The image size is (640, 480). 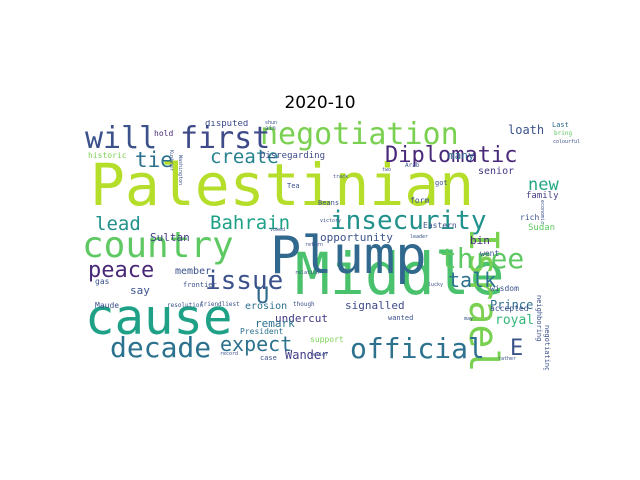 What do you see at coordinates (164, 133) in the screenshot?
I see `cloud-word: hold` at bounding box center [164, 133].